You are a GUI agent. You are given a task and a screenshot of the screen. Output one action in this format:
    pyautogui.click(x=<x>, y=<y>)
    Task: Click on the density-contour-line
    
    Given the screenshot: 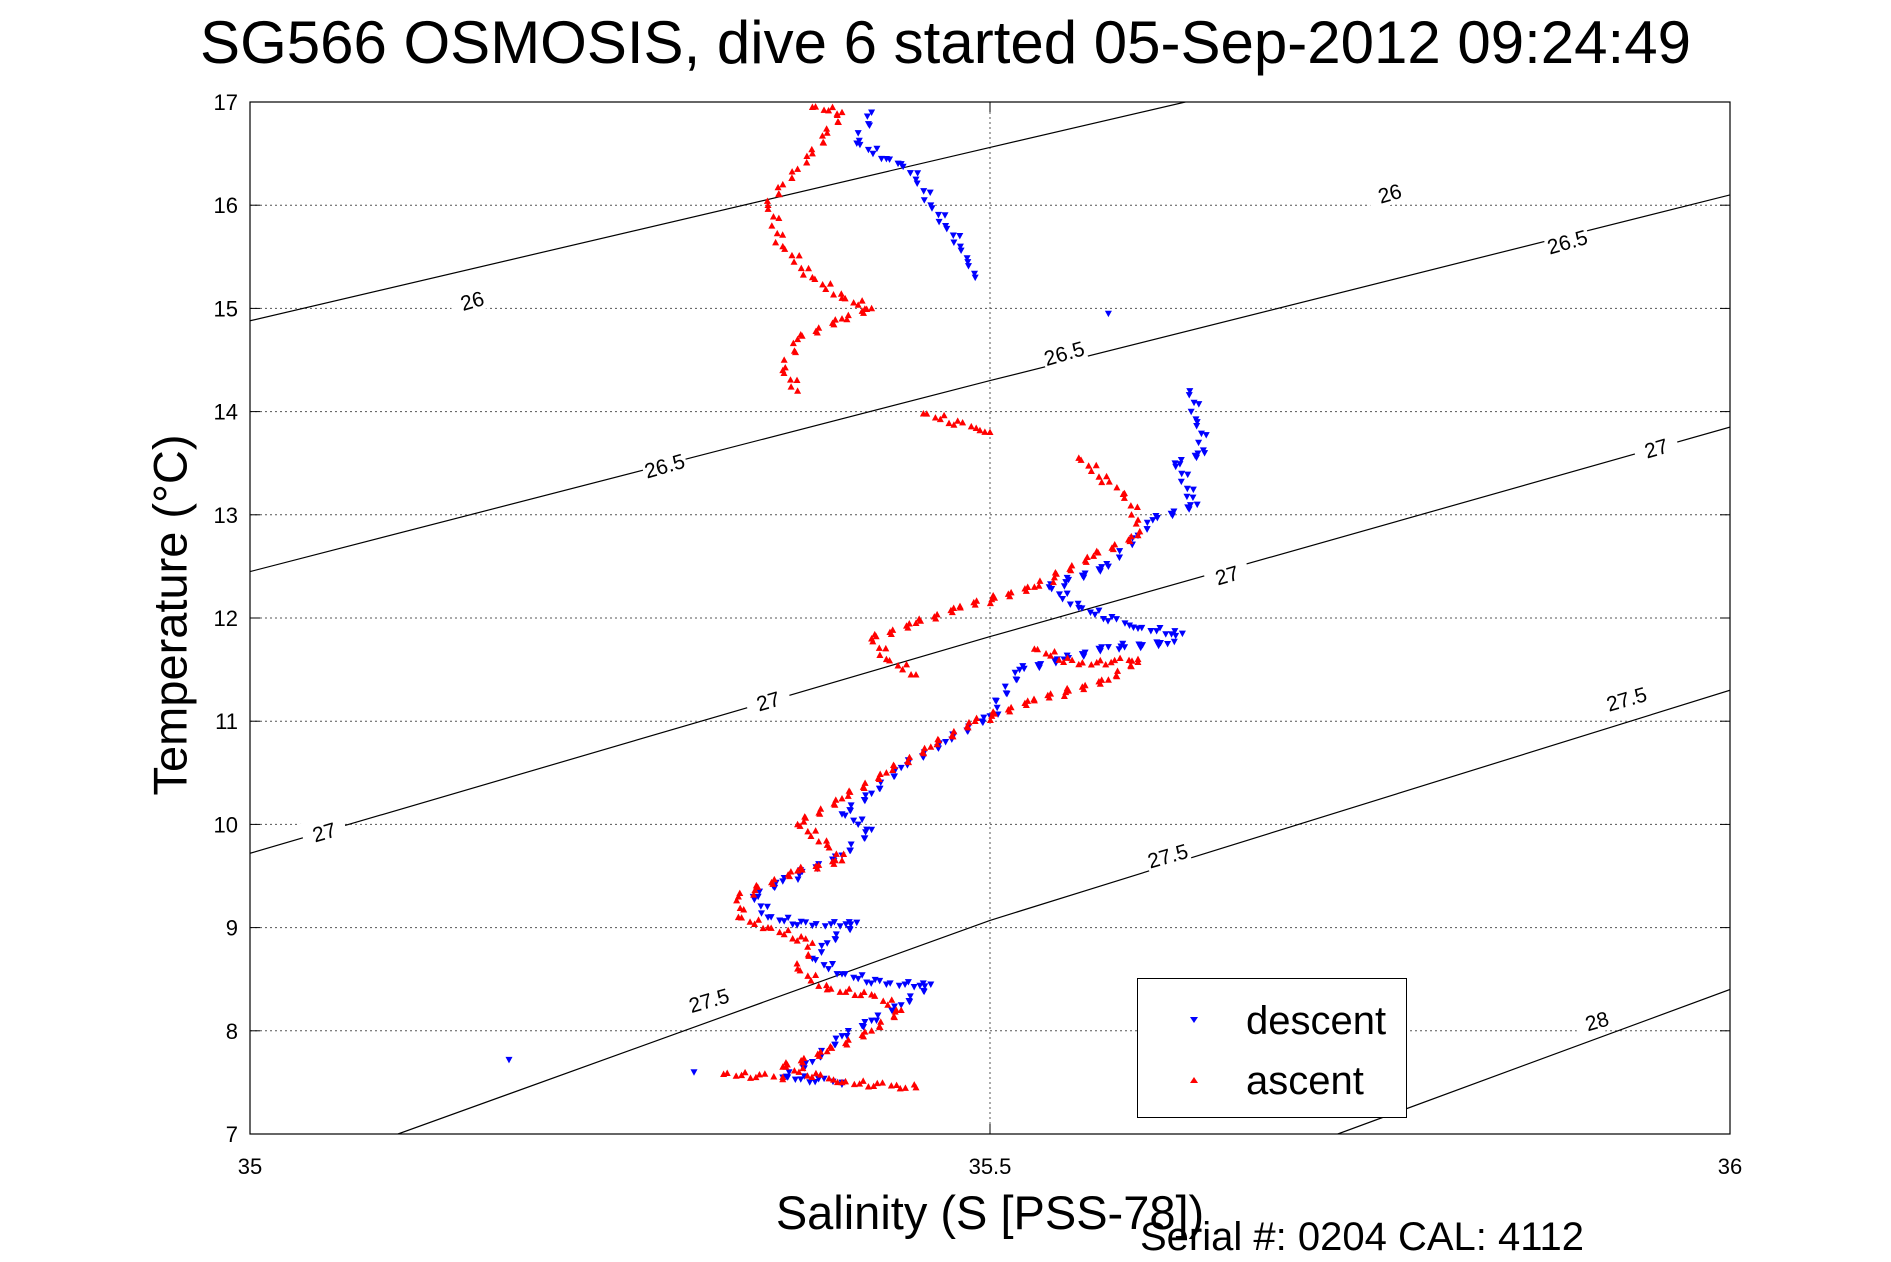 What is the action you would take?
    pyautogui.click(x=718, y=212)
    